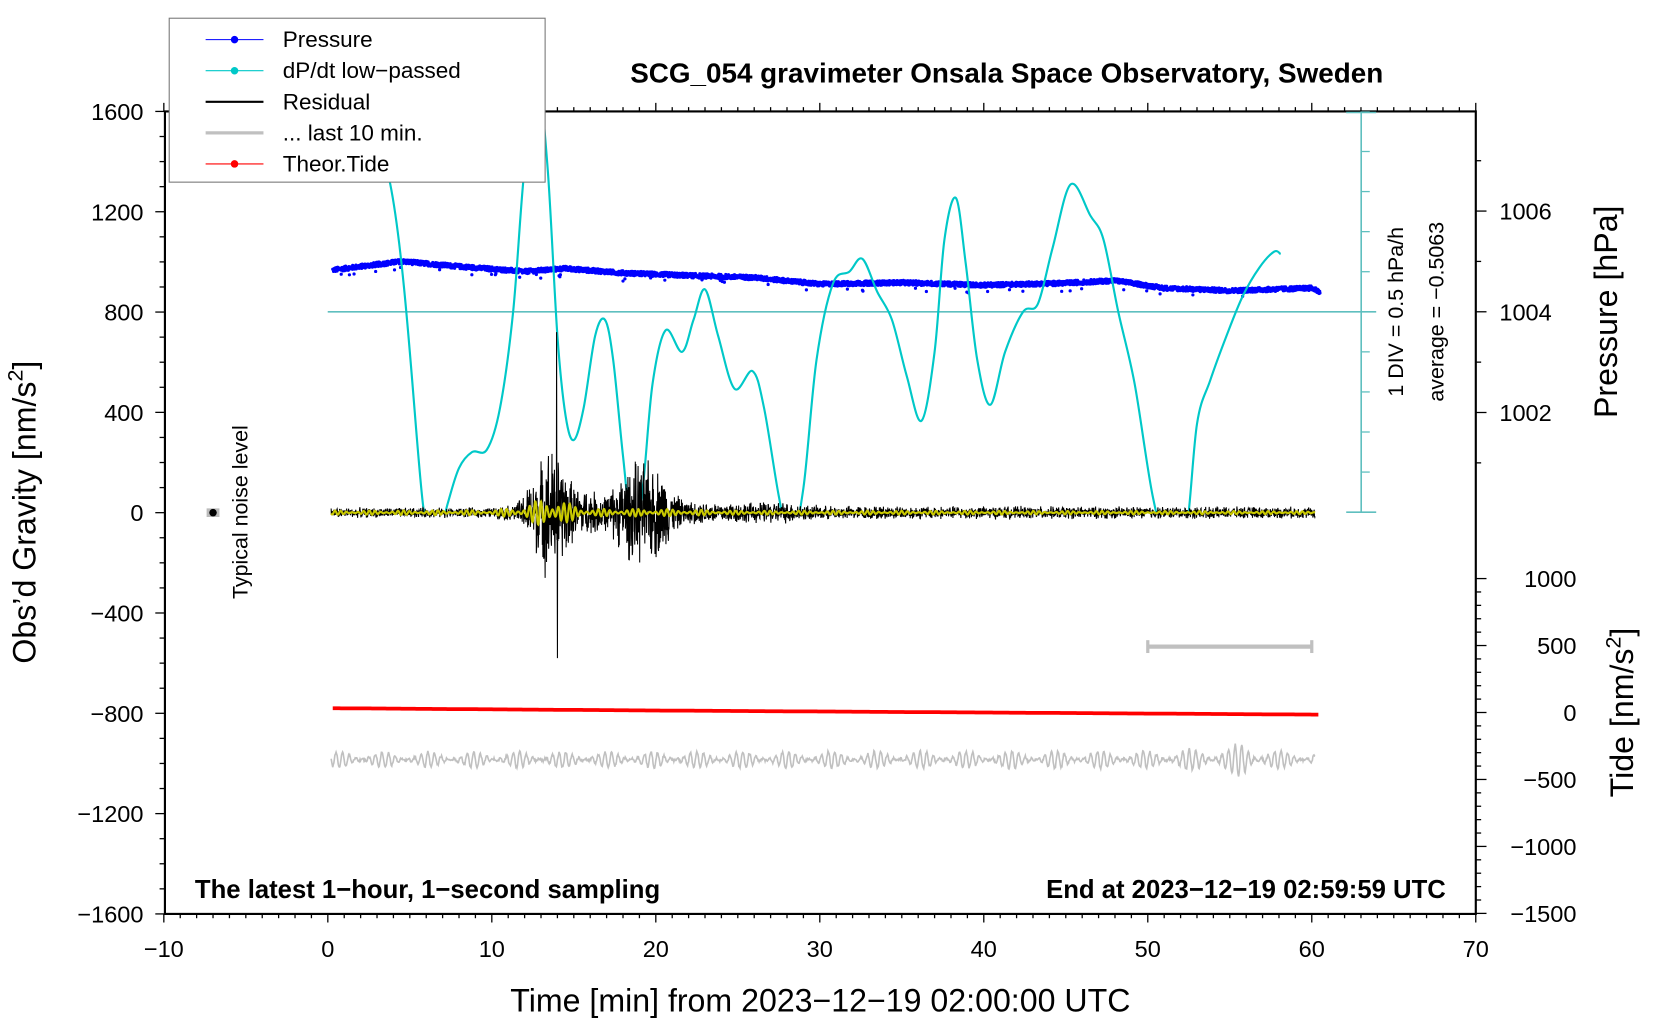 This screenshot has height=1020, width=1660. Describe the element at coordinates (164, 949) in the screenshot. I see `x-tick-label: −10` at that location.